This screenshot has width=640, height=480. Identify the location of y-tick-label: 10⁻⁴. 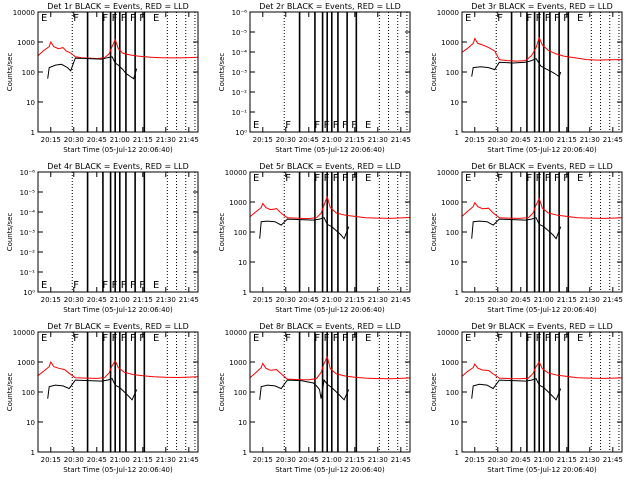
(28, 213).